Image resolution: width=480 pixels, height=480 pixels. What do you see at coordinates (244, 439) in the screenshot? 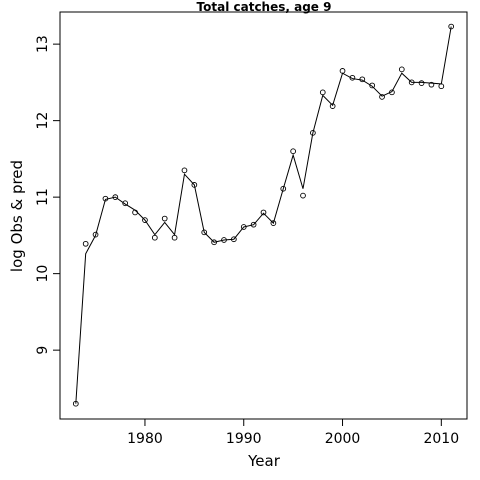
I see `x-tick-label: 1990` at bounding box center [244, 439].